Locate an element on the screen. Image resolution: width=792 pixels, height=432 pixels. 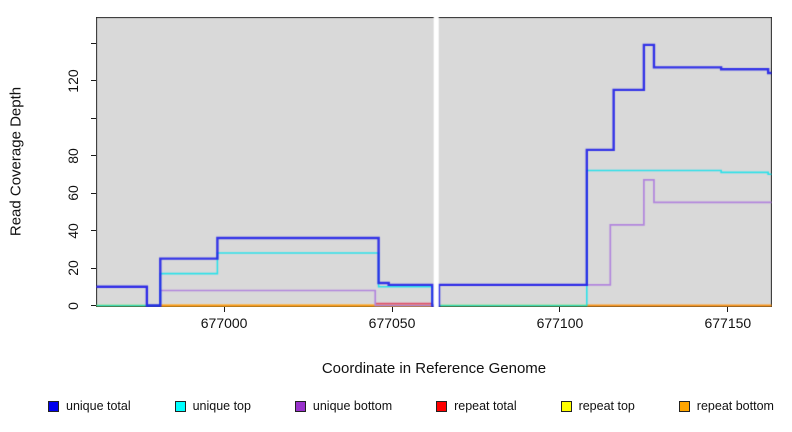
legend-marker-unique-top is located at coordinates (180, 406).